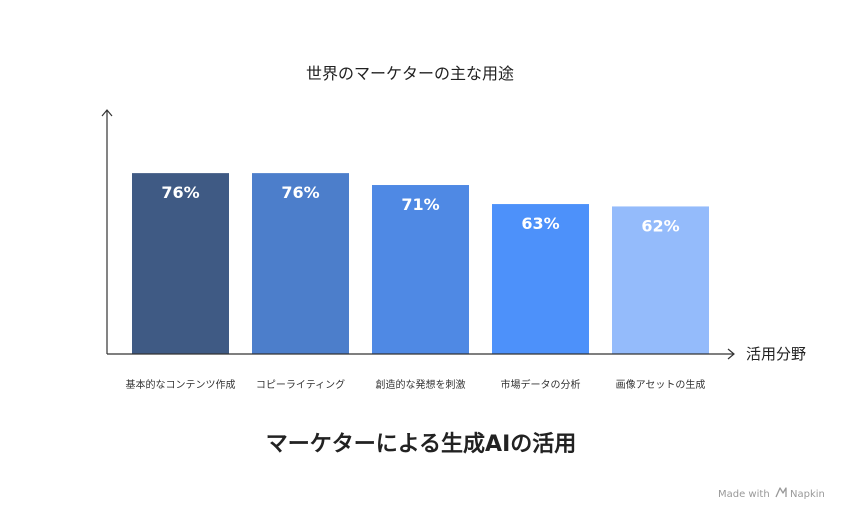 Image resolution: width=852 pixels, height=522 pixels. What do you see at coordinates (776, 354) in the screenshot?
I see `x-axis-label: 活用分野` at bounding box center [776, 354].